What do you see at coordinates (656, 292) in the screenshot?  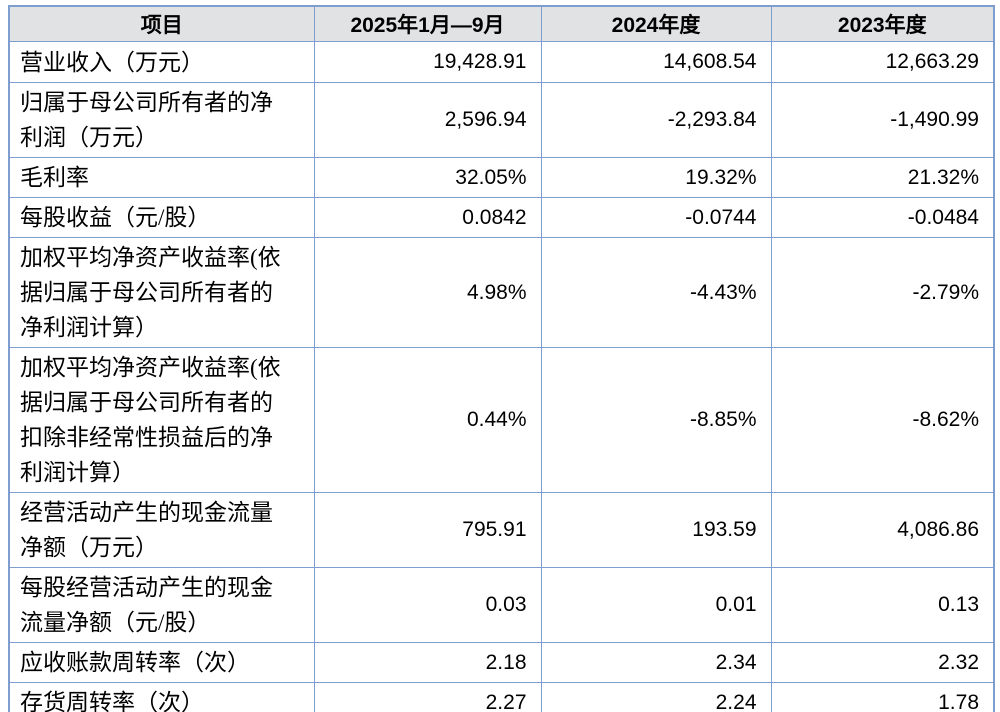 I see `cell-value: -4.43%` at bounding box center [656, 292].